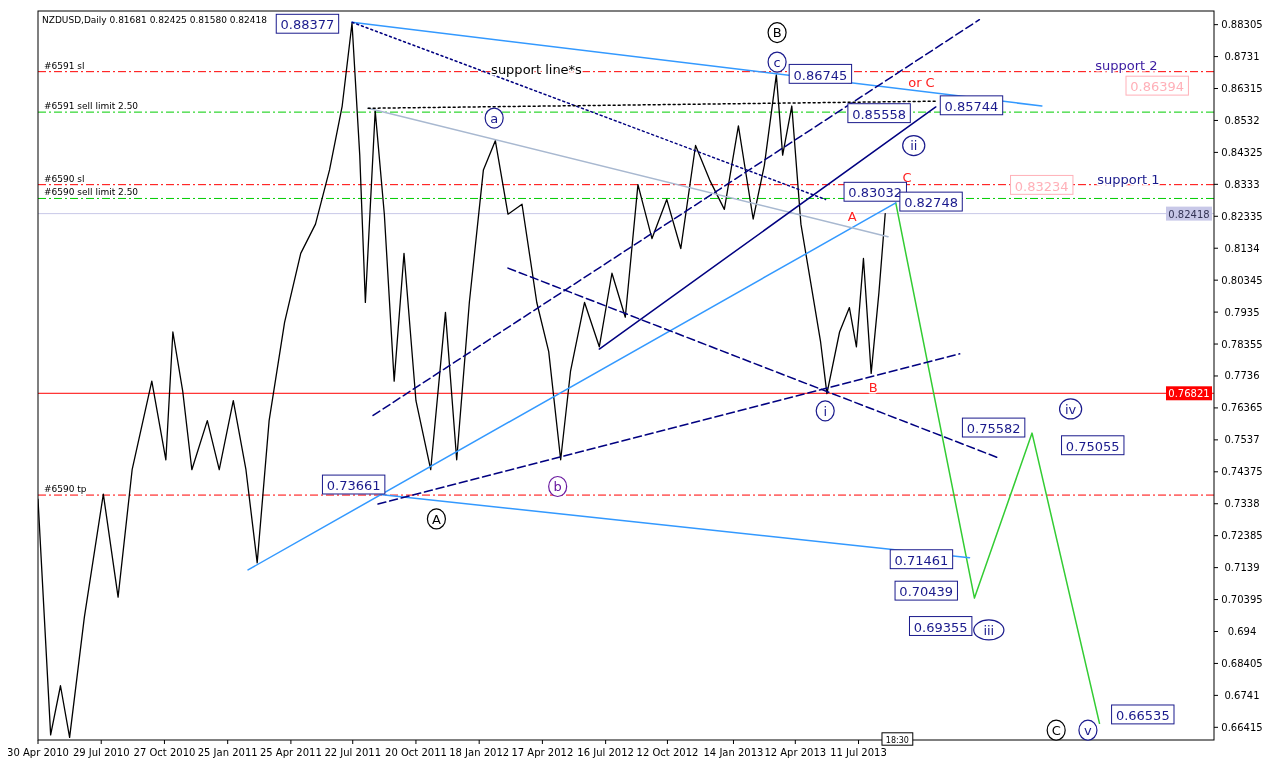  I want to click on y-tick-label: 0.7935, so click(1242, 312).